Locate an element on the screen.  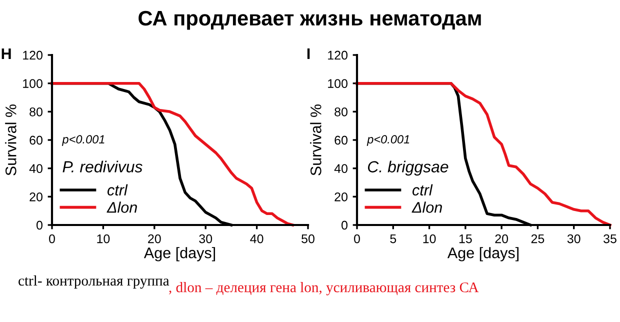
x-tick-label: 40 is located at coordinates (257, 239).